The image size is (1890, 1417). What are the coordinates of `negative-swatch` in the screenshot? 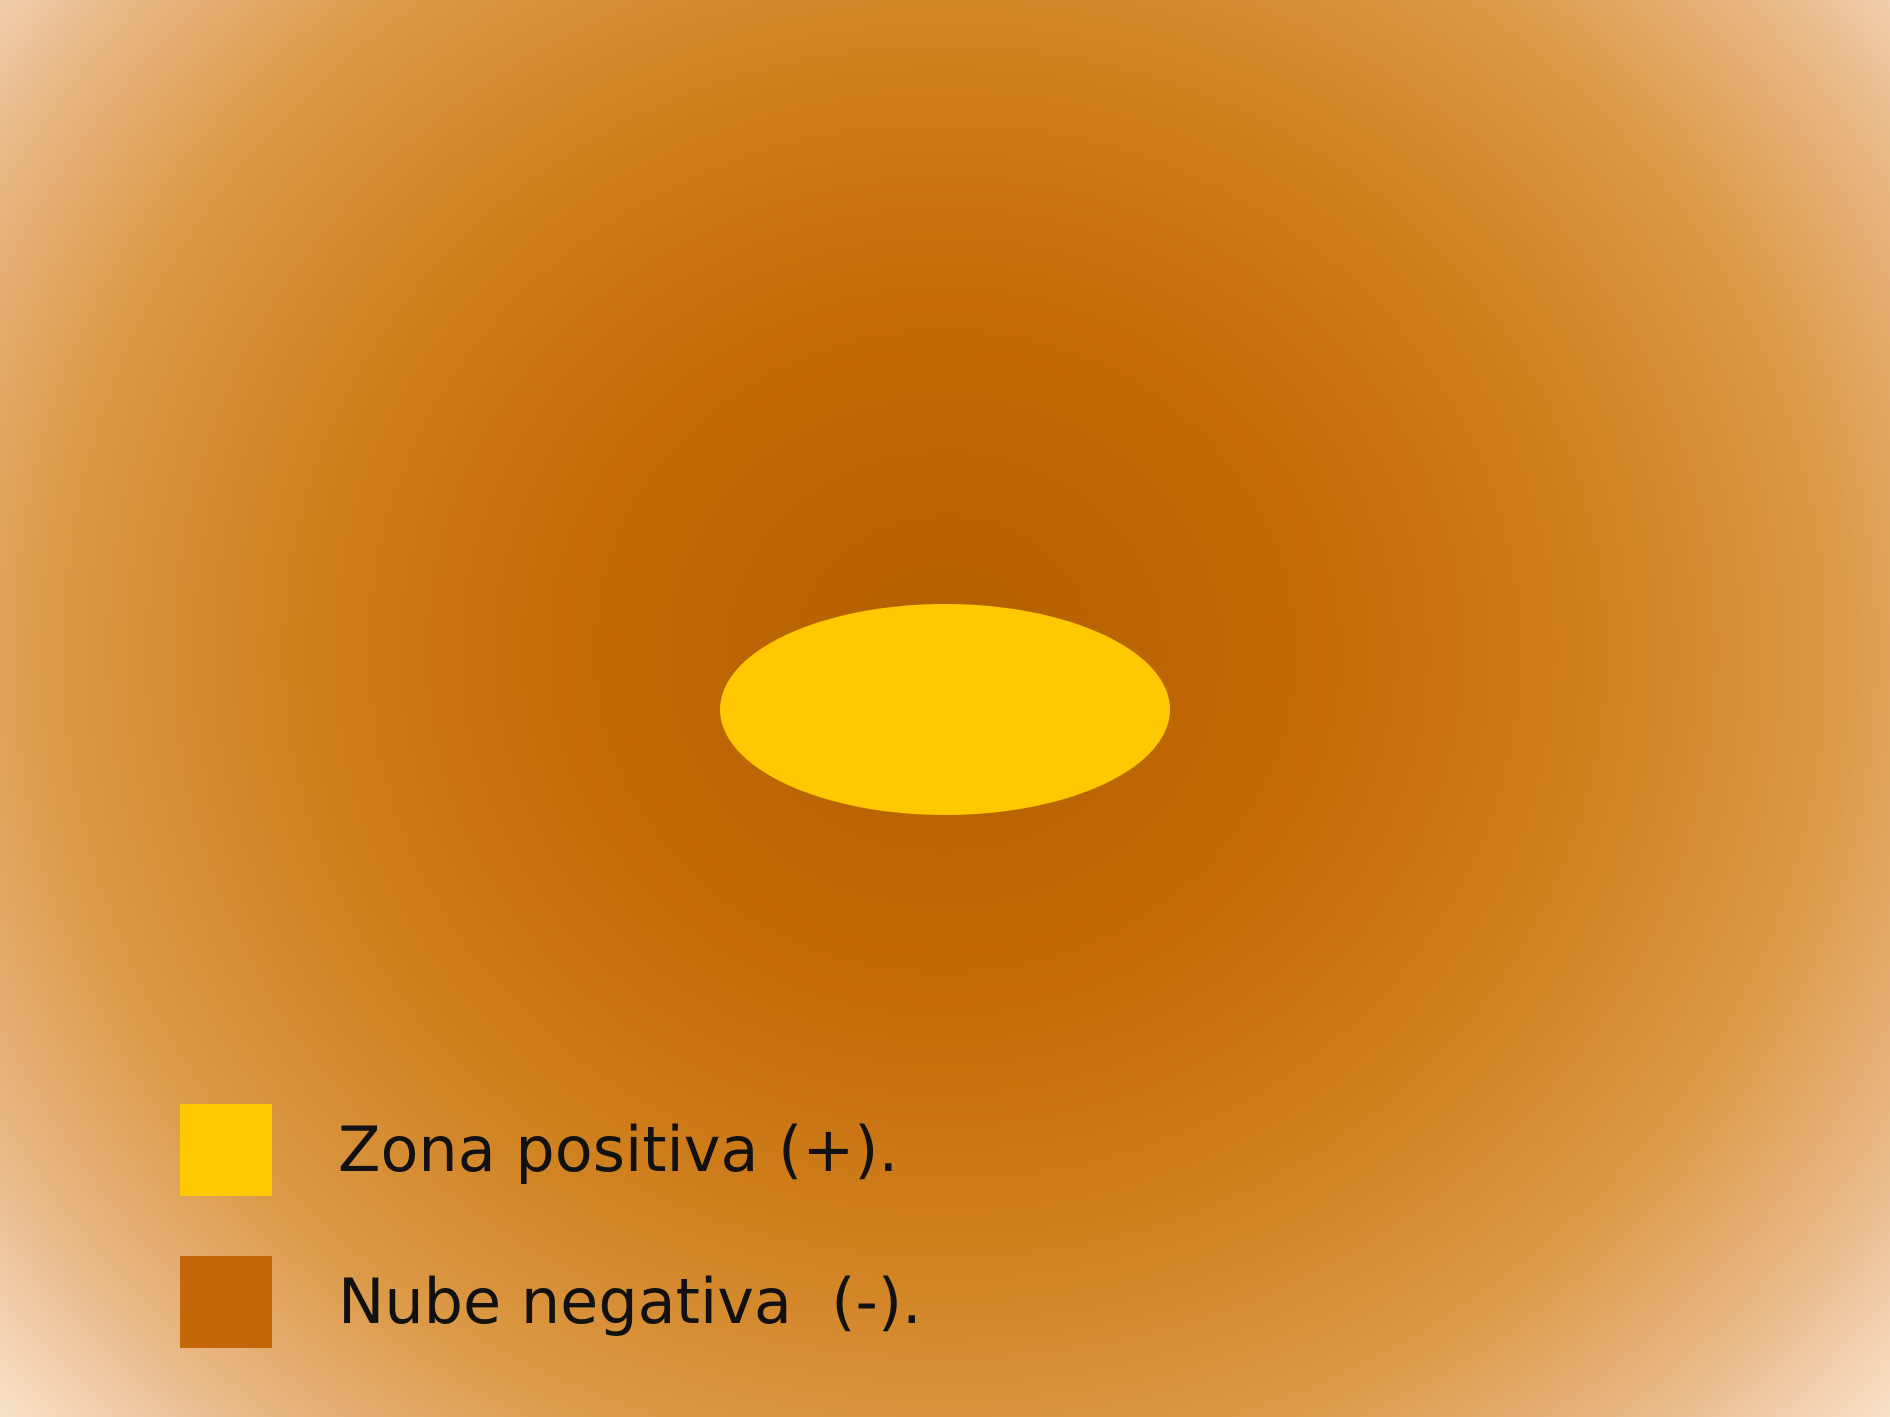 It's located at (226, 1302).